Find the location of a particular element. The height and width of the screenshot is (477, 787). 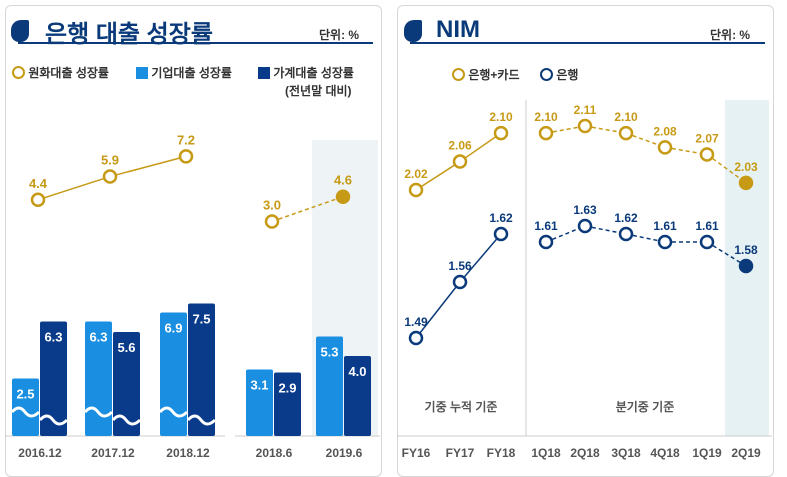

line-value-label: 1.58 is located at coordinates (746, 250).